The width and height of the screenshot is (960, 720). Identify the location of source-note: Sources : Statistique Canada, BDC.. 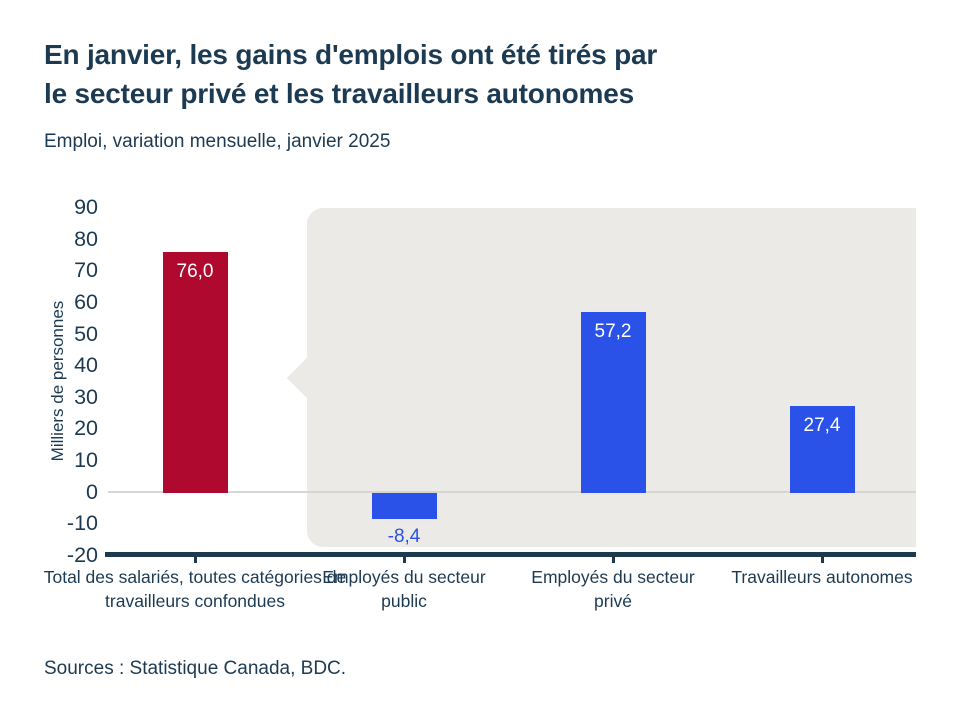
(195, 668).